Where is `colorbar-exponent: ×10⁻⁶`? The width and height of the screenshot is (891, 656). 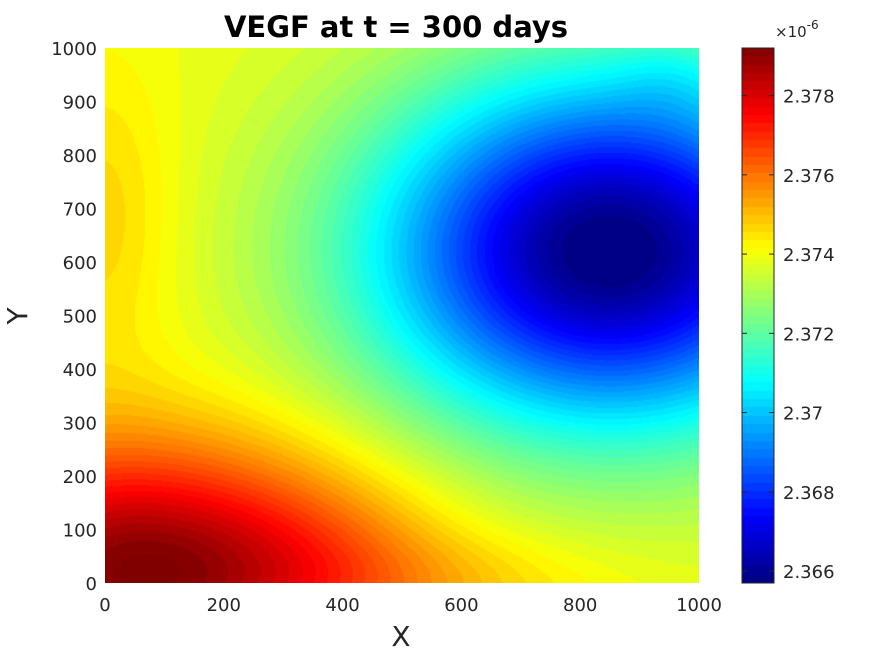 colorbar-exponent: ×10⁻⁶ is located at coordinates (797, 29).